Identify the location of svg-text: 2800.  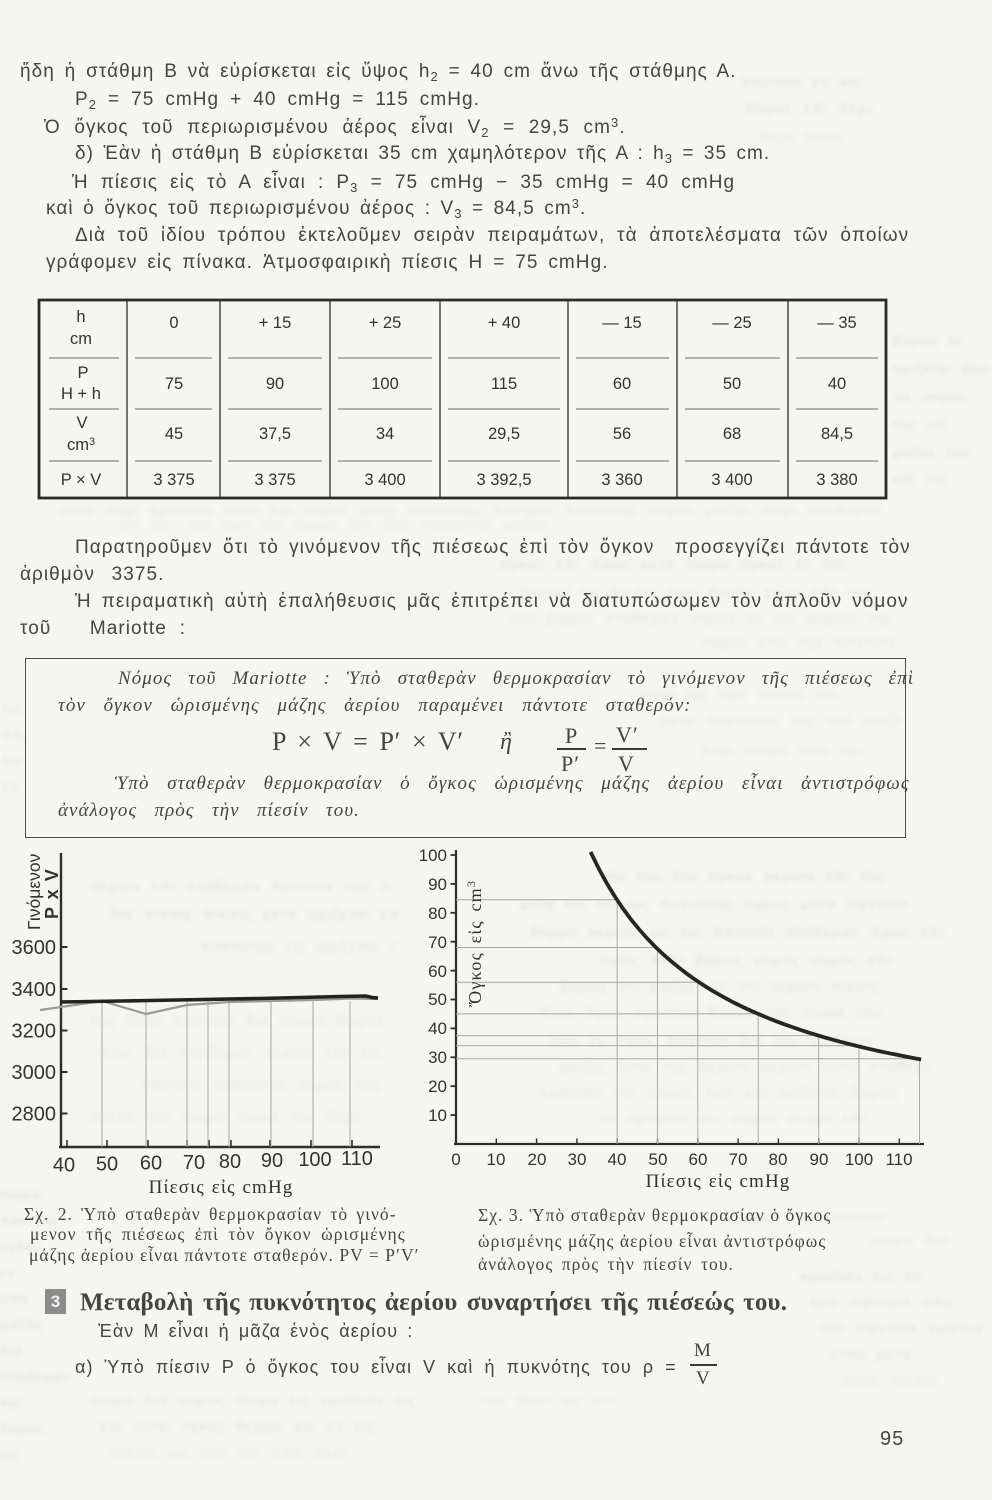
(34, 1115).